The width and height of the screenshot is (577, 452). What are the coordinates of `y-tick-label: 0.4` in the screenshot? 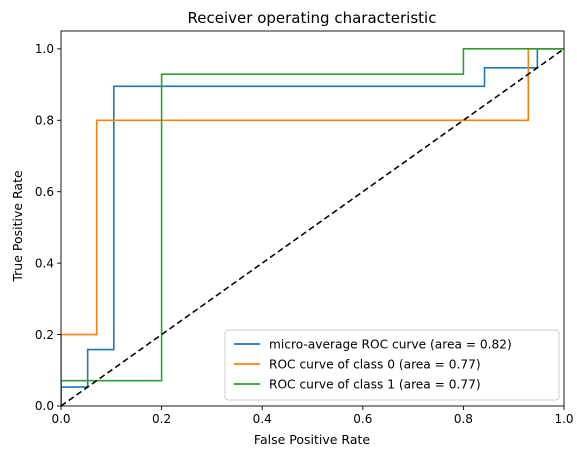 It's located at (44, 263).